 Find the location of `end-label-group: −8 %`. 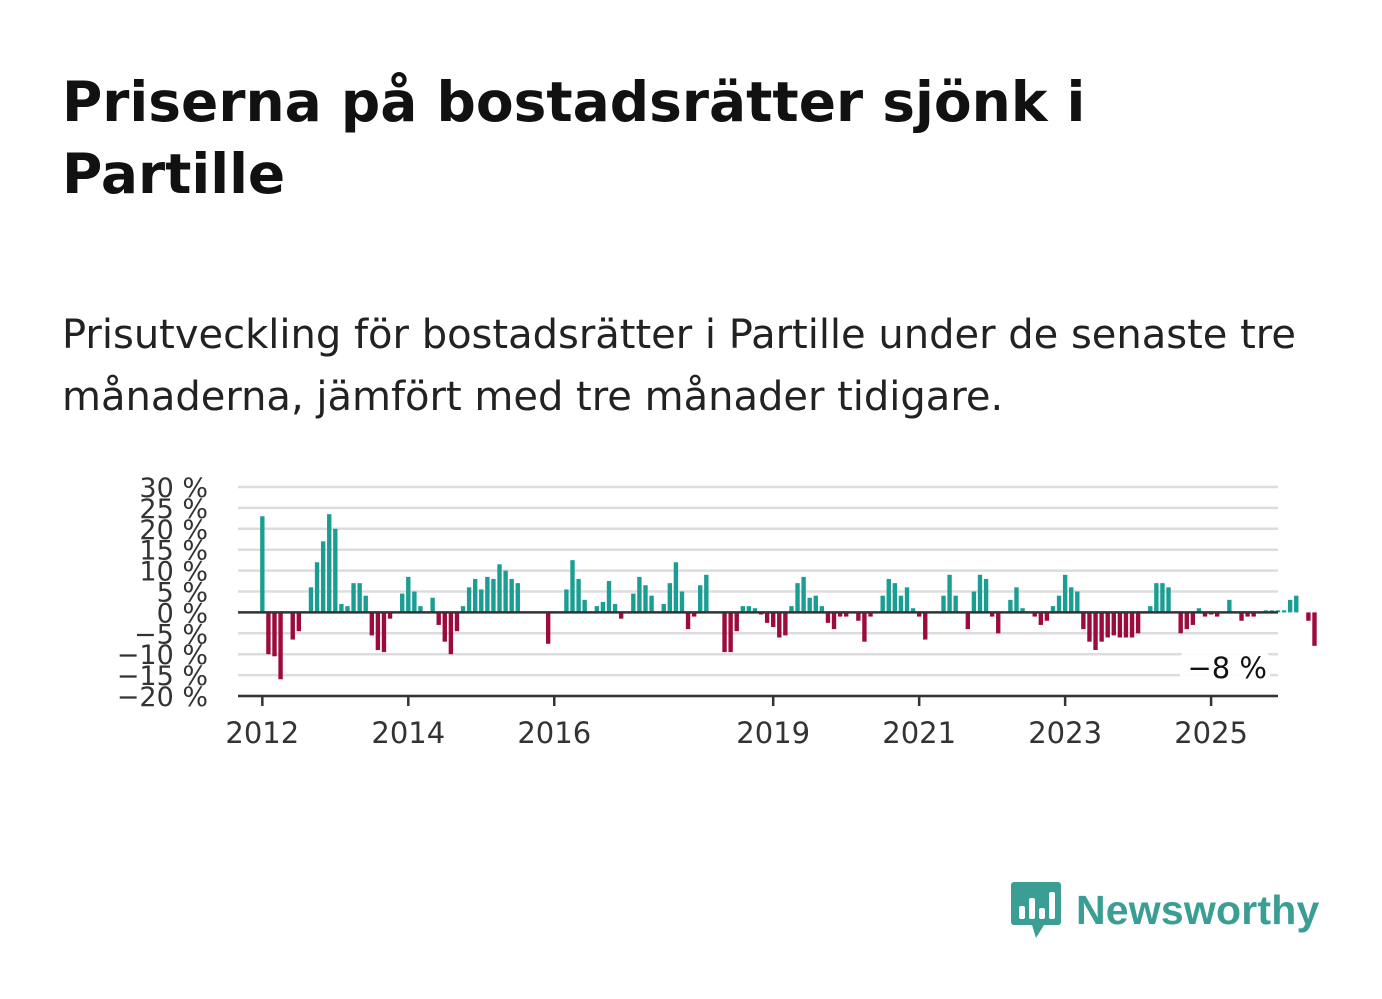

end-label-group: −8 % is located at coordinates (1225, 668).